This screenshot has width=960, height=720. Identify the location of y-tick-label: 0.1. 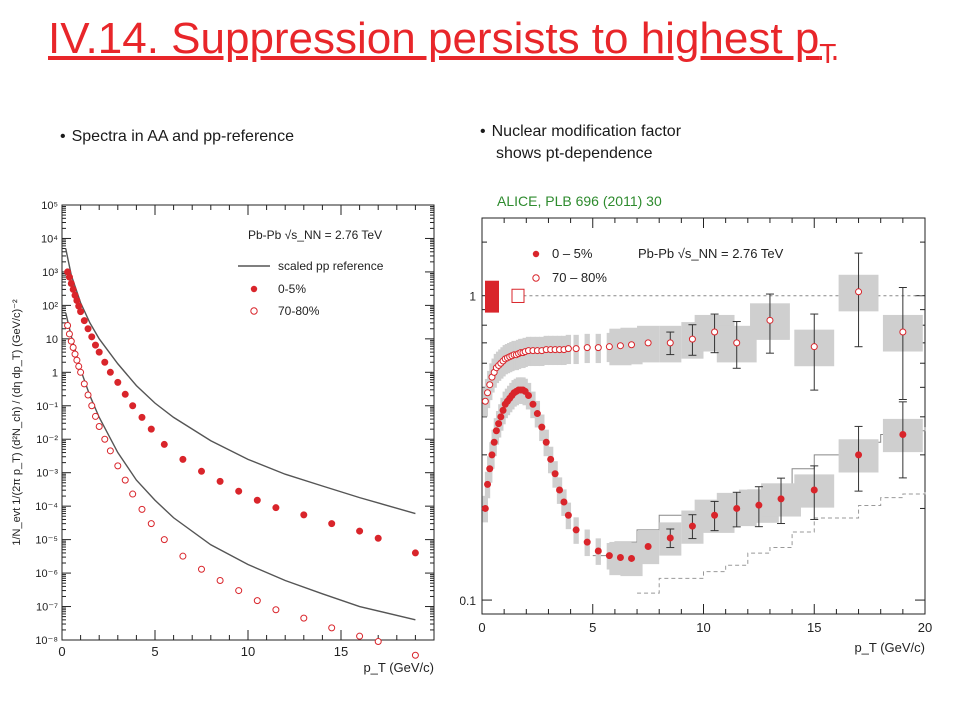
(468, 601).